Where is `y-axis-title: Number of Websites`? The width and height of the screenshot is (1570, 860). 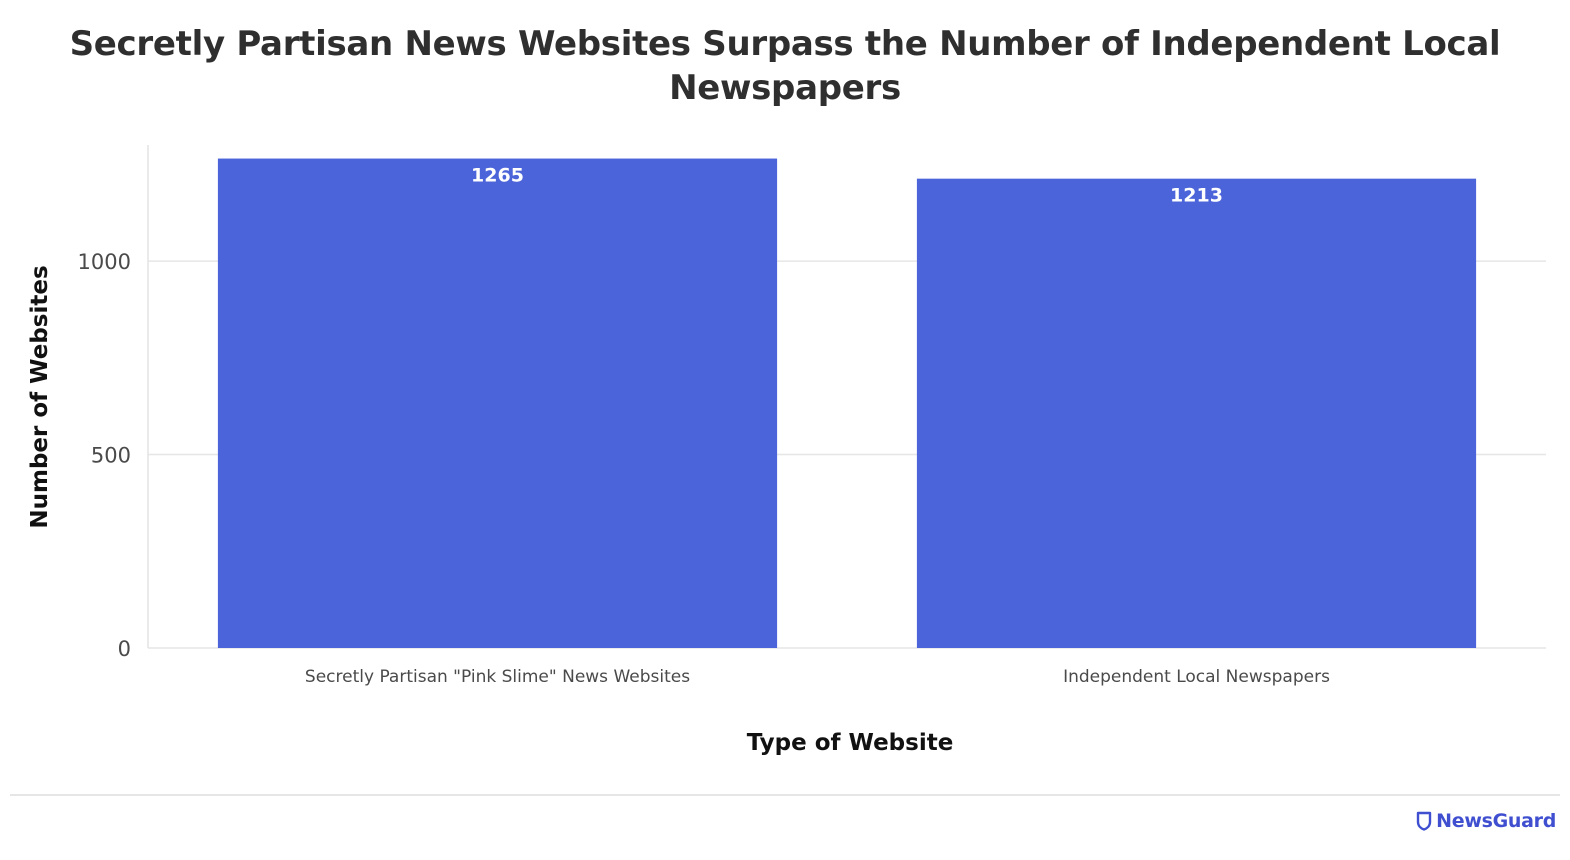 y-axis-title: Number of Websites is located at coordinates (40, 396).